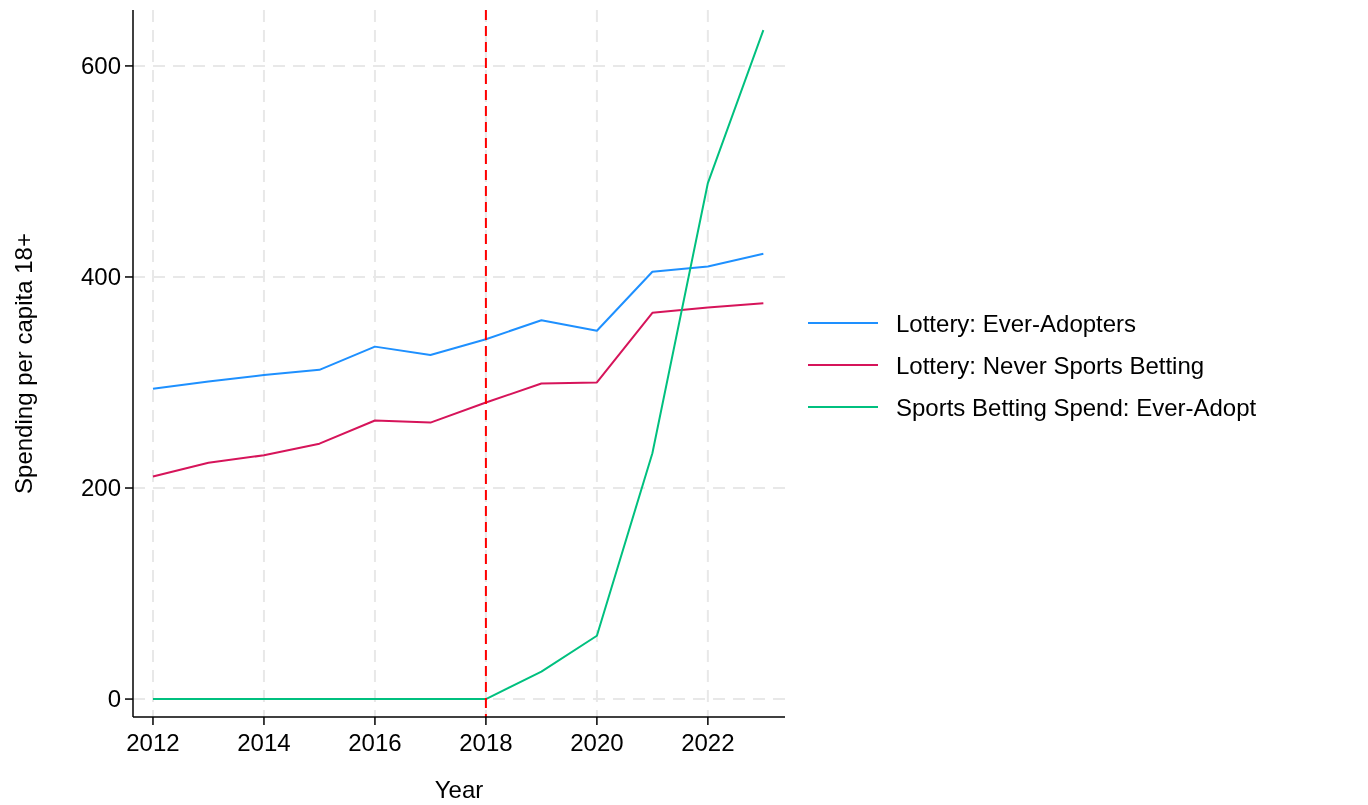  I want to click on legend-label: Sports Betting Spend: Ever-Adopt, so click(1076, 407).